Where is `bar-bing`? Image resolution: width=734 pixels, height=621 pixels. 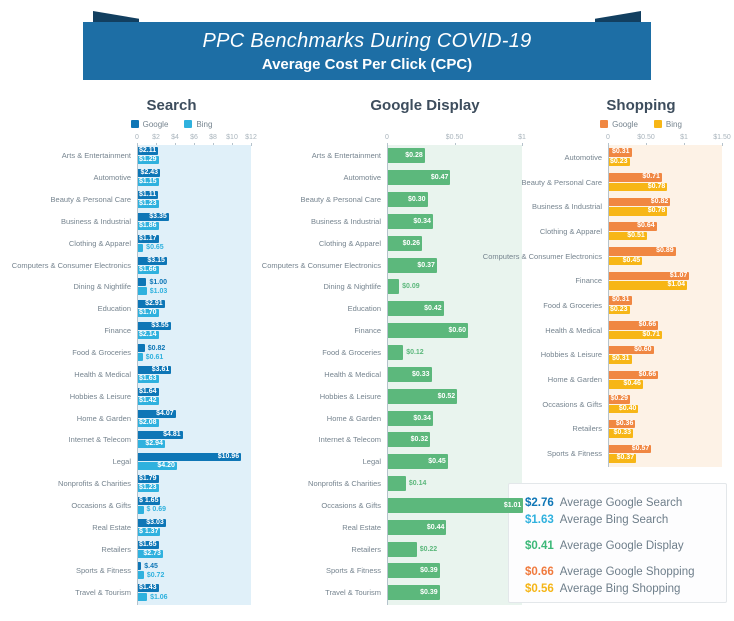
bar-bing is located at coordinates (142, 597).